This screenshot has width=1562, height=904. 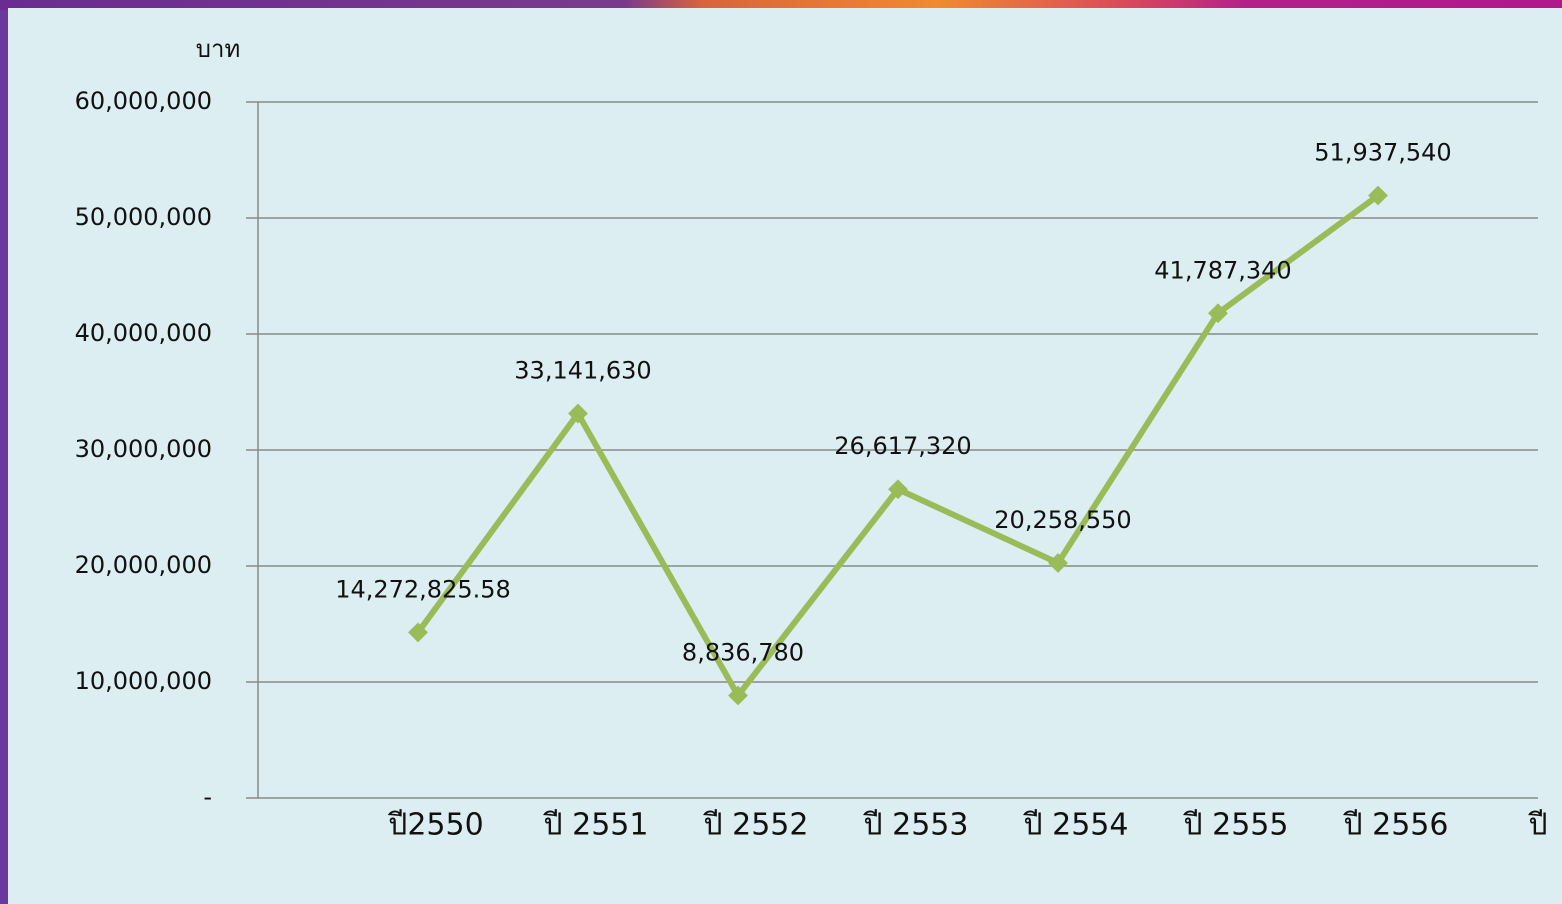 What do you see at coordinates (1382, 153) in the screenshot?
I see `data-label: 51,937,540` at bounding box center [1382, 153].